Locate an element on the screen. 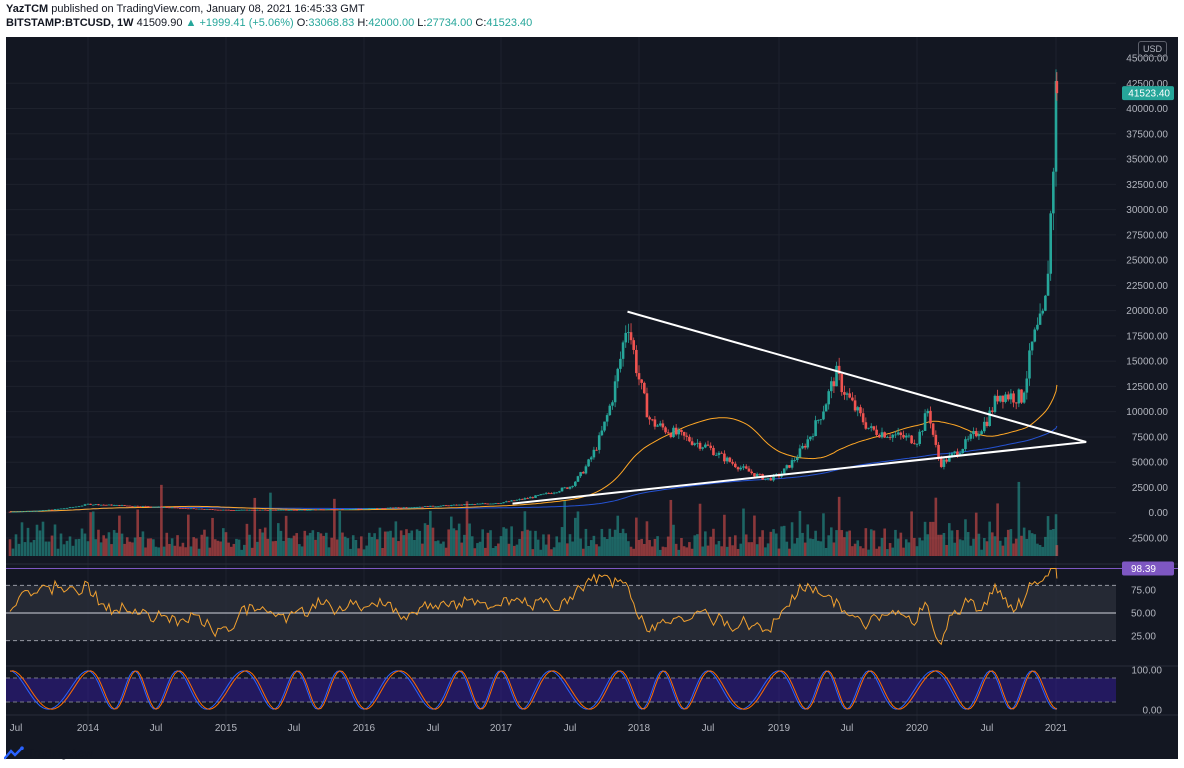 The height and width of the screenshot is (768, 1184). tradingview-brand: TradingView is located at coordinates (48, 753).